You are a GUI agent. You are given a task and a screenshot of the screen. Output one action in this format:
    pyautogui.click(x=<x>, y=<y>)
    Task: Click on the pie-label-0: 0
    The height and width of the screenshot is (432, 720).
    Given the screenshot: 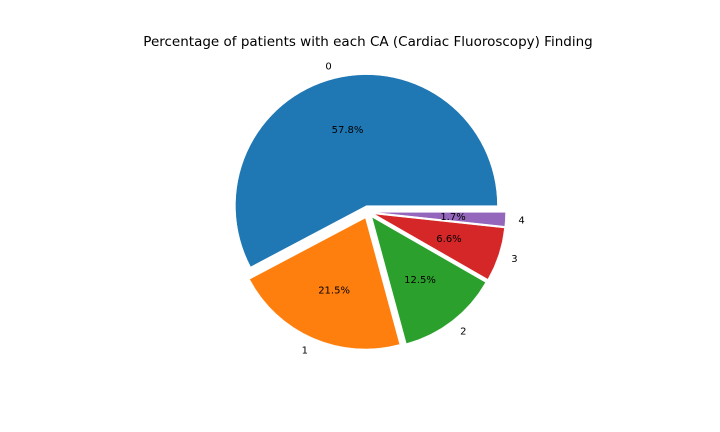 What is the action you would take?
    pyautogui.click(x=328, y=66)
    